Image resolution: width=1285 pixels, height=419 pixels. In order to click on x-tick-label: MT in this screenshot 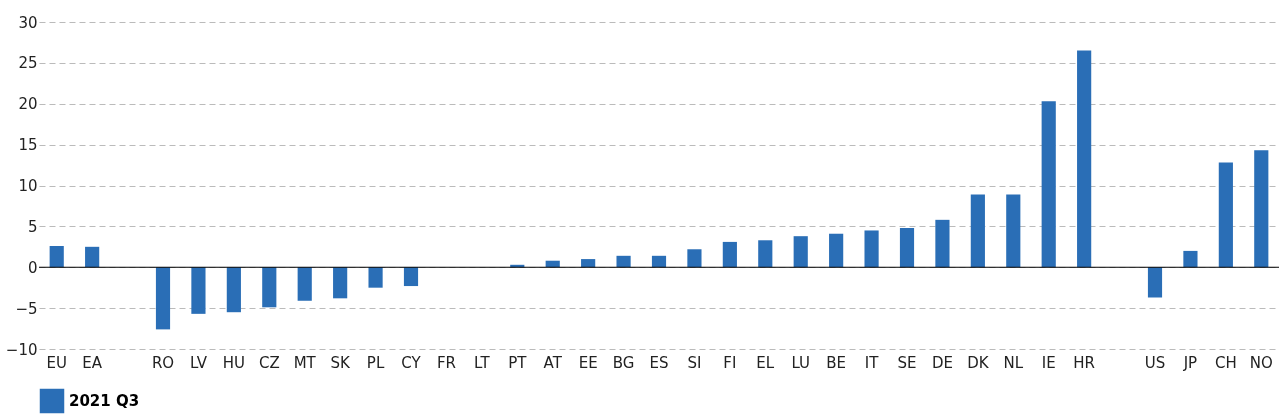, I will do `click(305, 362)`.